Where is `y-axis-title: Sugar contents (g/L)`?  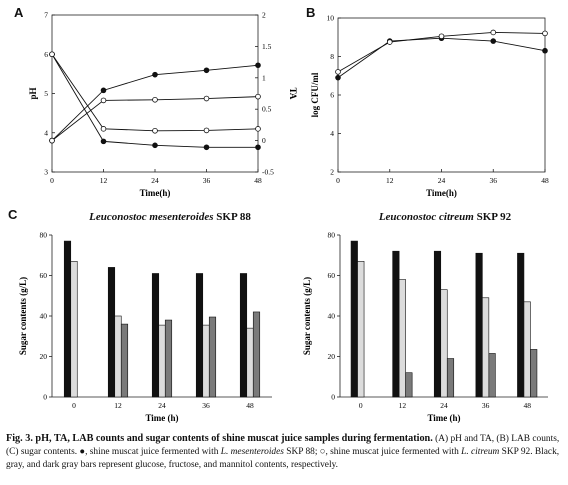
y-axis-title: Sugar contents (g/L) is located at coordinates (23, 316).